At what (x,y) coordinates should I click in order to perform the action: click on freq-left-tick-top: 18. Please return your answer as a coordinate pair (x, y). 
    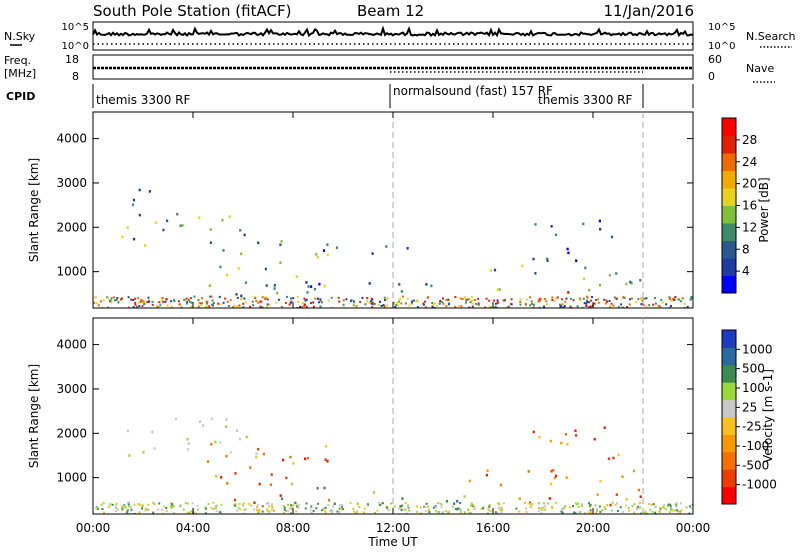
    Looking at the image, I should click on (72, 59).